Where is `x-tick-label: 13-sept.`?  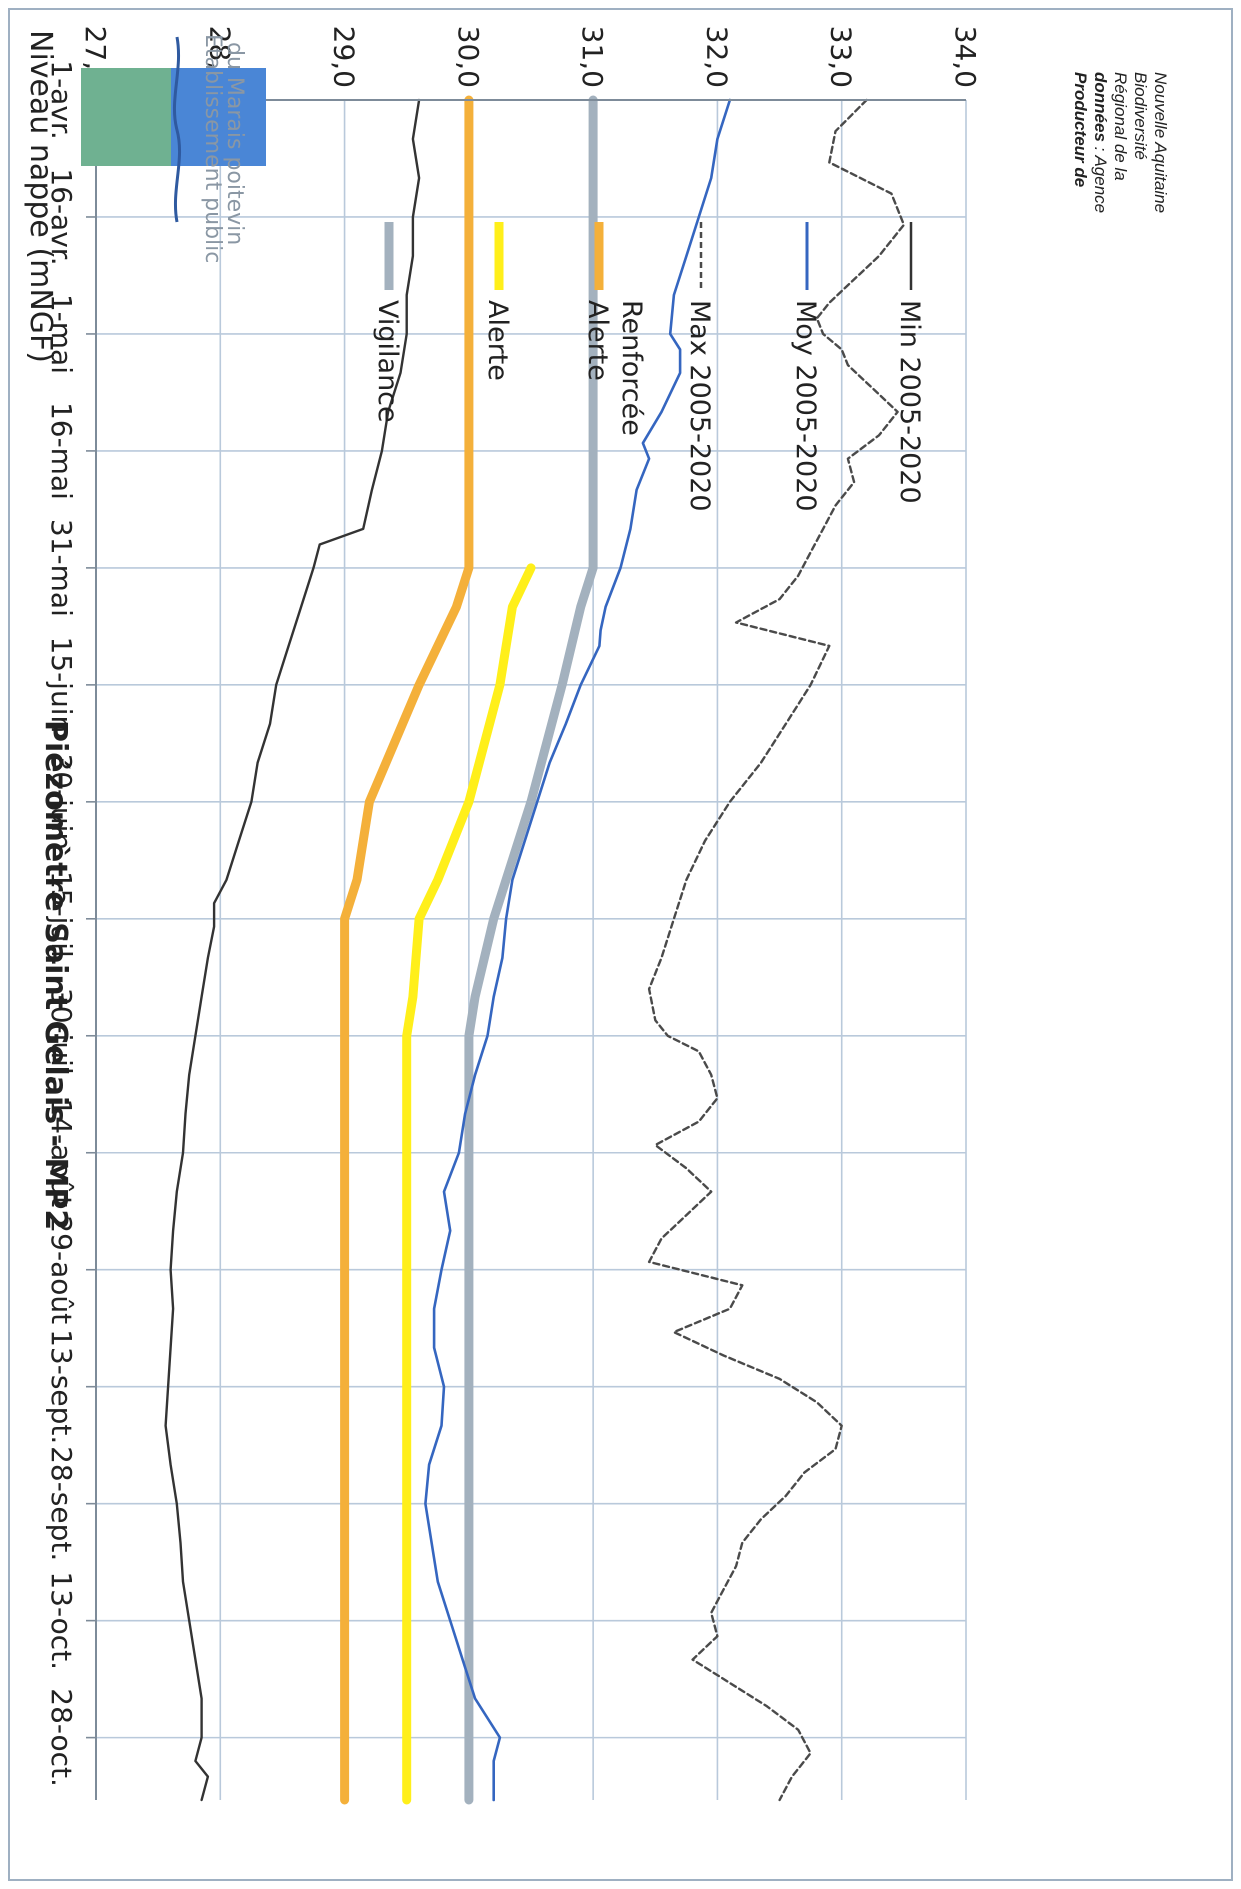
x-tick-label: 13-sept. is located at coordinates (61, 1386).